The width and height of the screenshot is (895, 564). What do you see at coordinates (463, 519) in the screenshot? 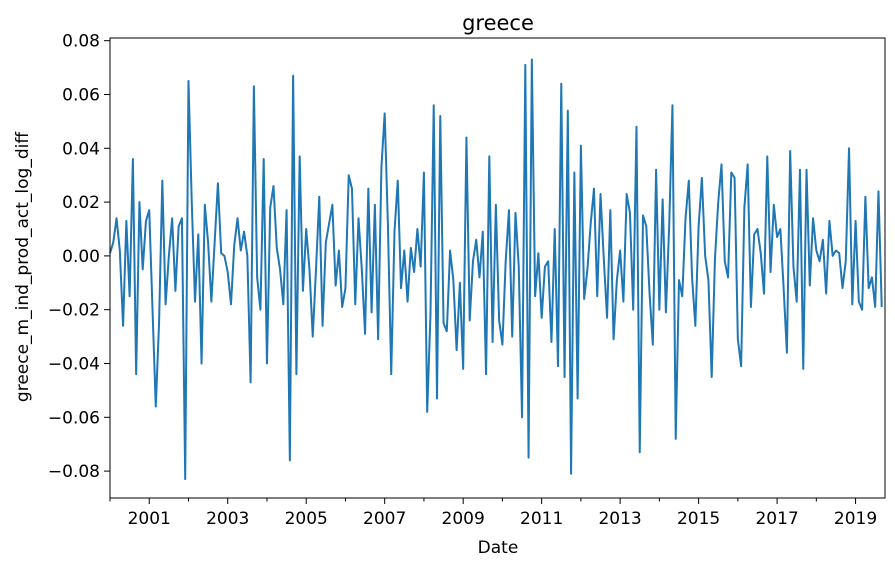
I see `x-tick-label: 2009` at bounding box center [463, 519].